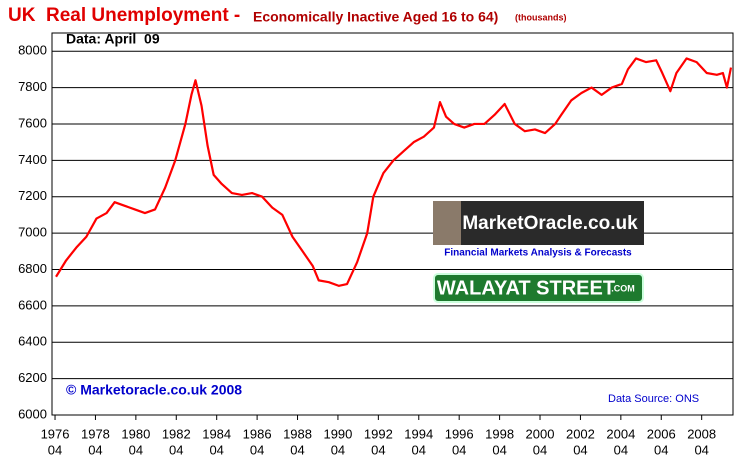 The image size is (746, 465). Describe the element at coordinates (216, 433) in the screenshot. I see `x-tick-label: 1984` at that location.